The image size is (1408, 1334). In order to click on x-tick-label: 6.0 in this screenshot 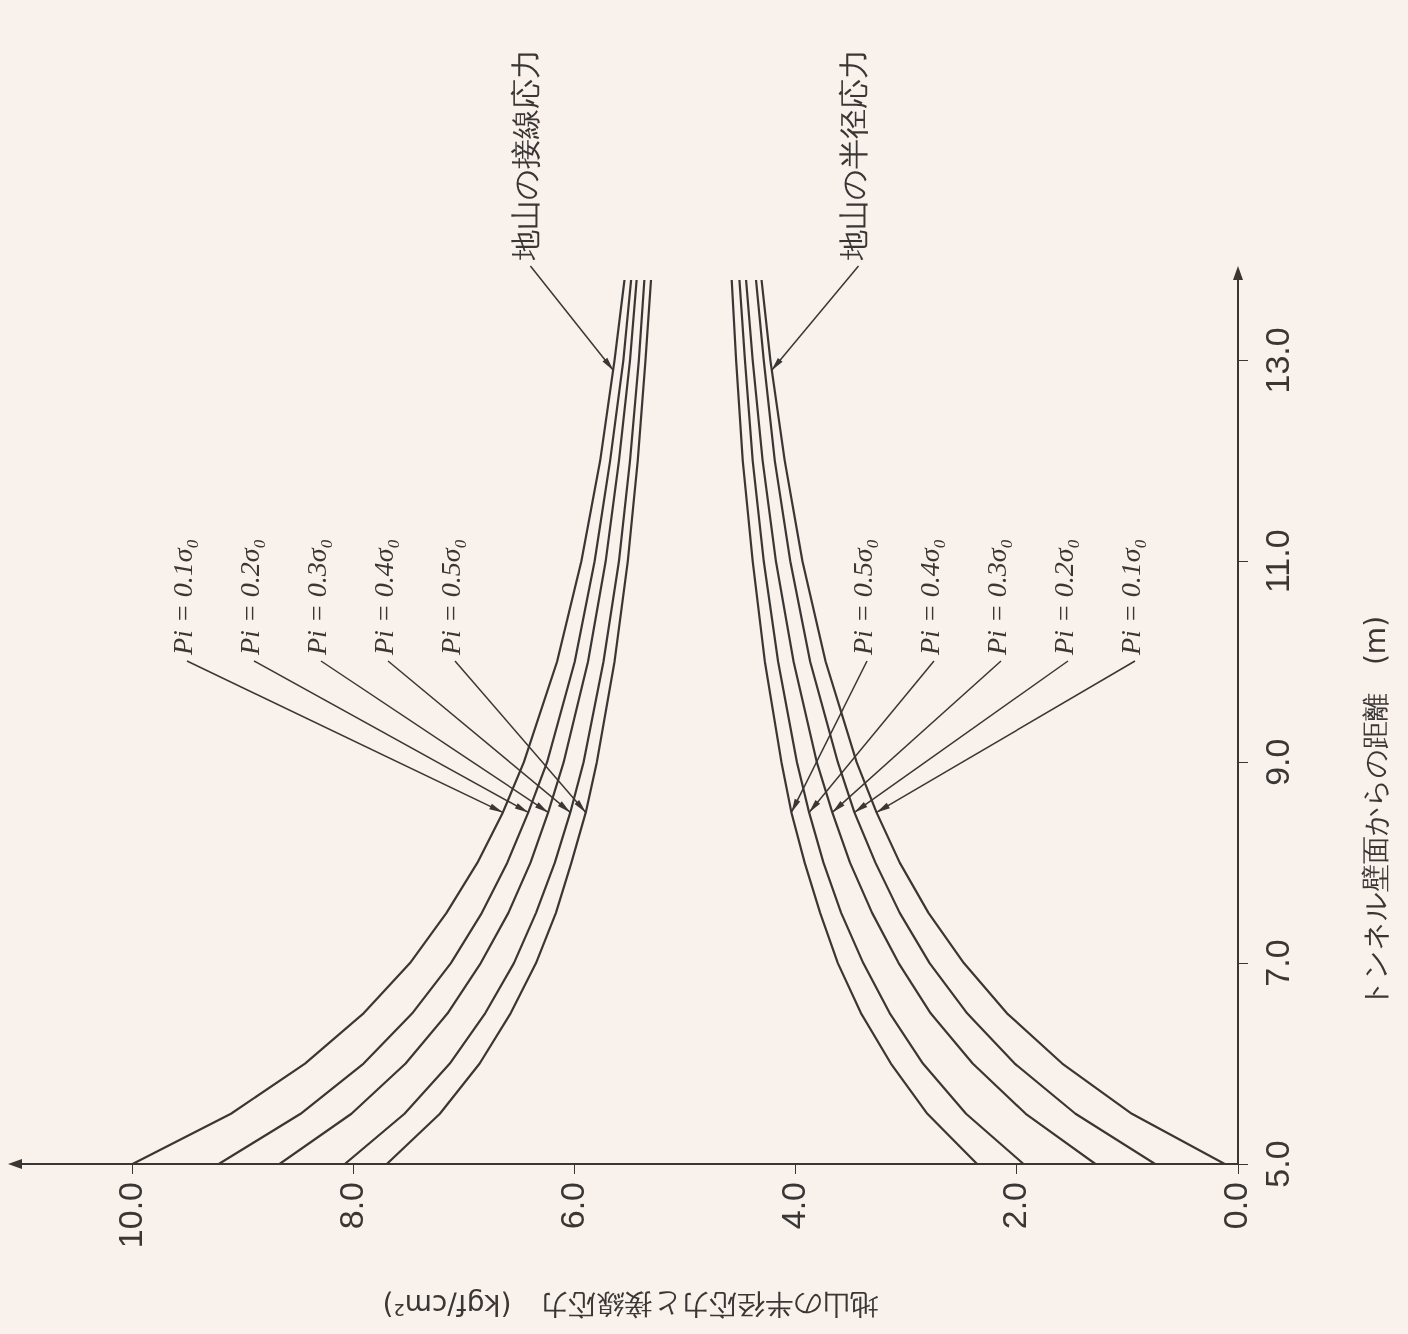, I will do `click(572, 1206)`.